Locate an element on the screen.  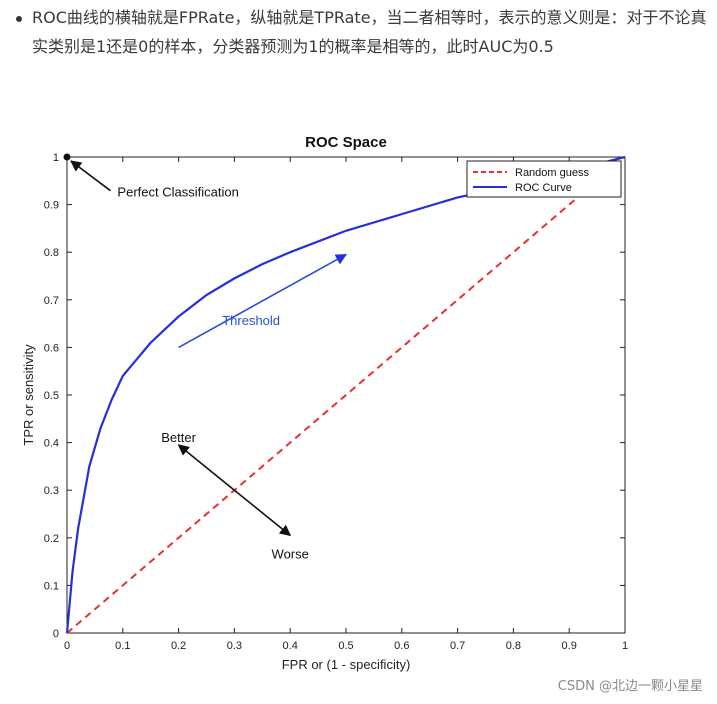
watermark: CSDN @北边一颗小星星 is located at coordinates (630, 686).